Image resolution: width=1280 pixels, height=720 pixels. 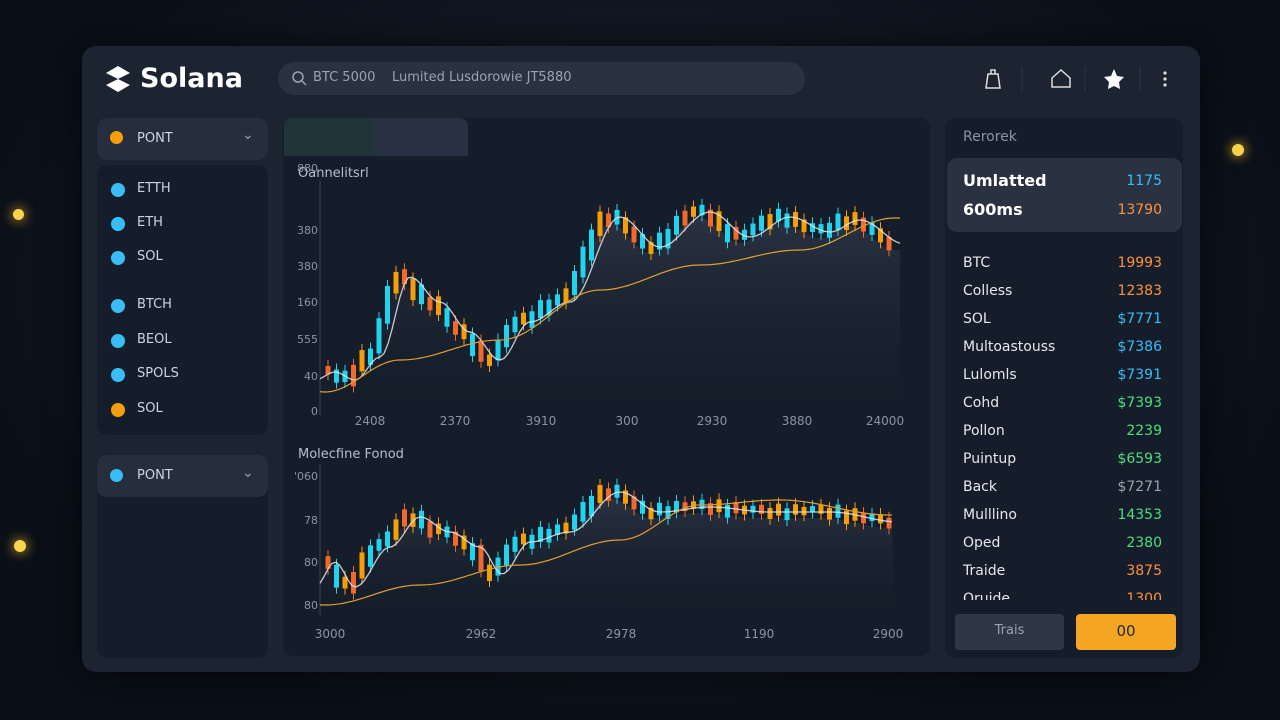 What do you see at coordinates (1144, 571) in the screenshot?
I see `row-value: 3875` at bounding box center [1144, 571].